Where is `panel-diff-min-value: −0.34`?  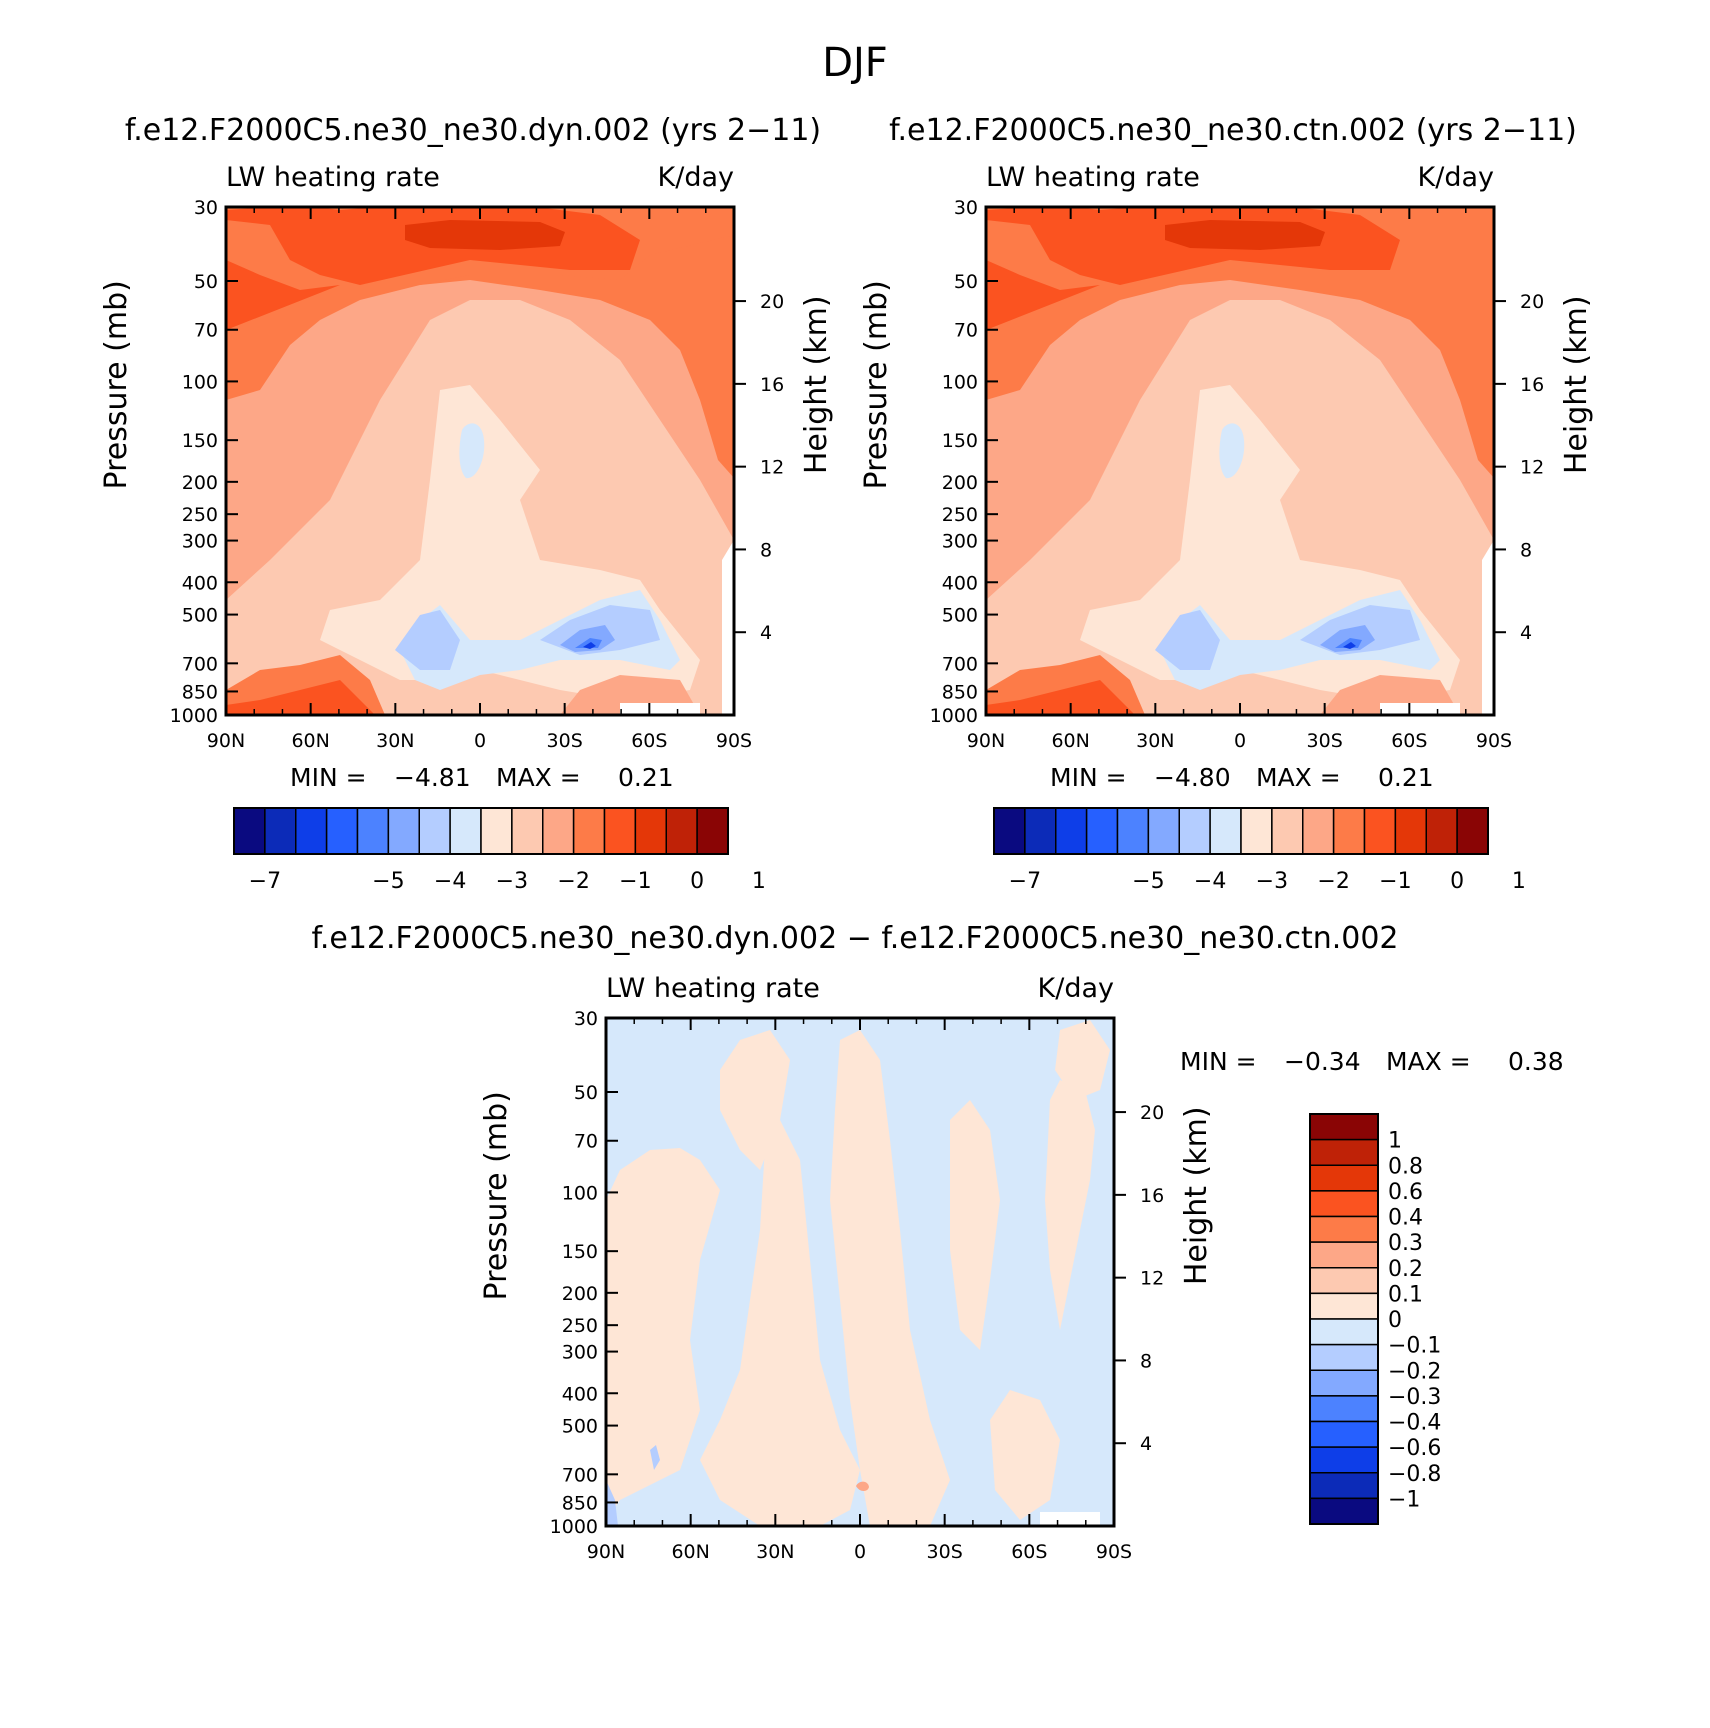
panel-diff-min-value: −0.34 is located at coordinates (1322, 1061).